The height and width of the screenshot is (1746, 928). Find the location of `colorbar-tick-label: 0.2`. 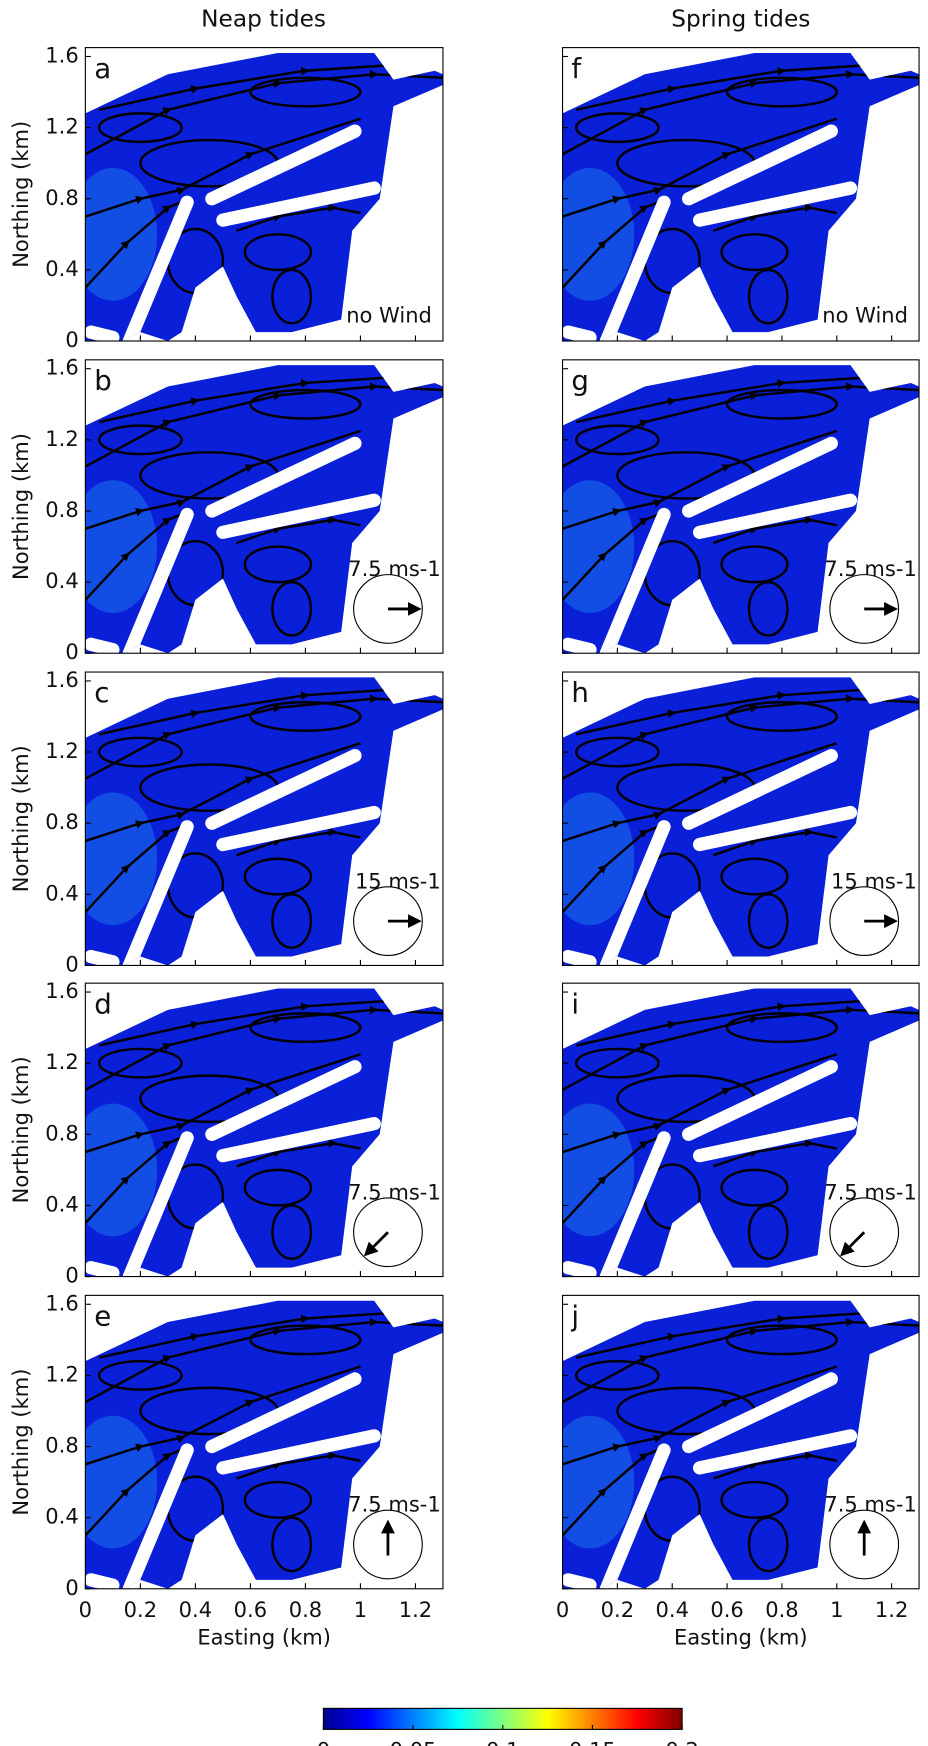

colorbar-tick-label: 0.2 is located at coordinates (681, 1742).